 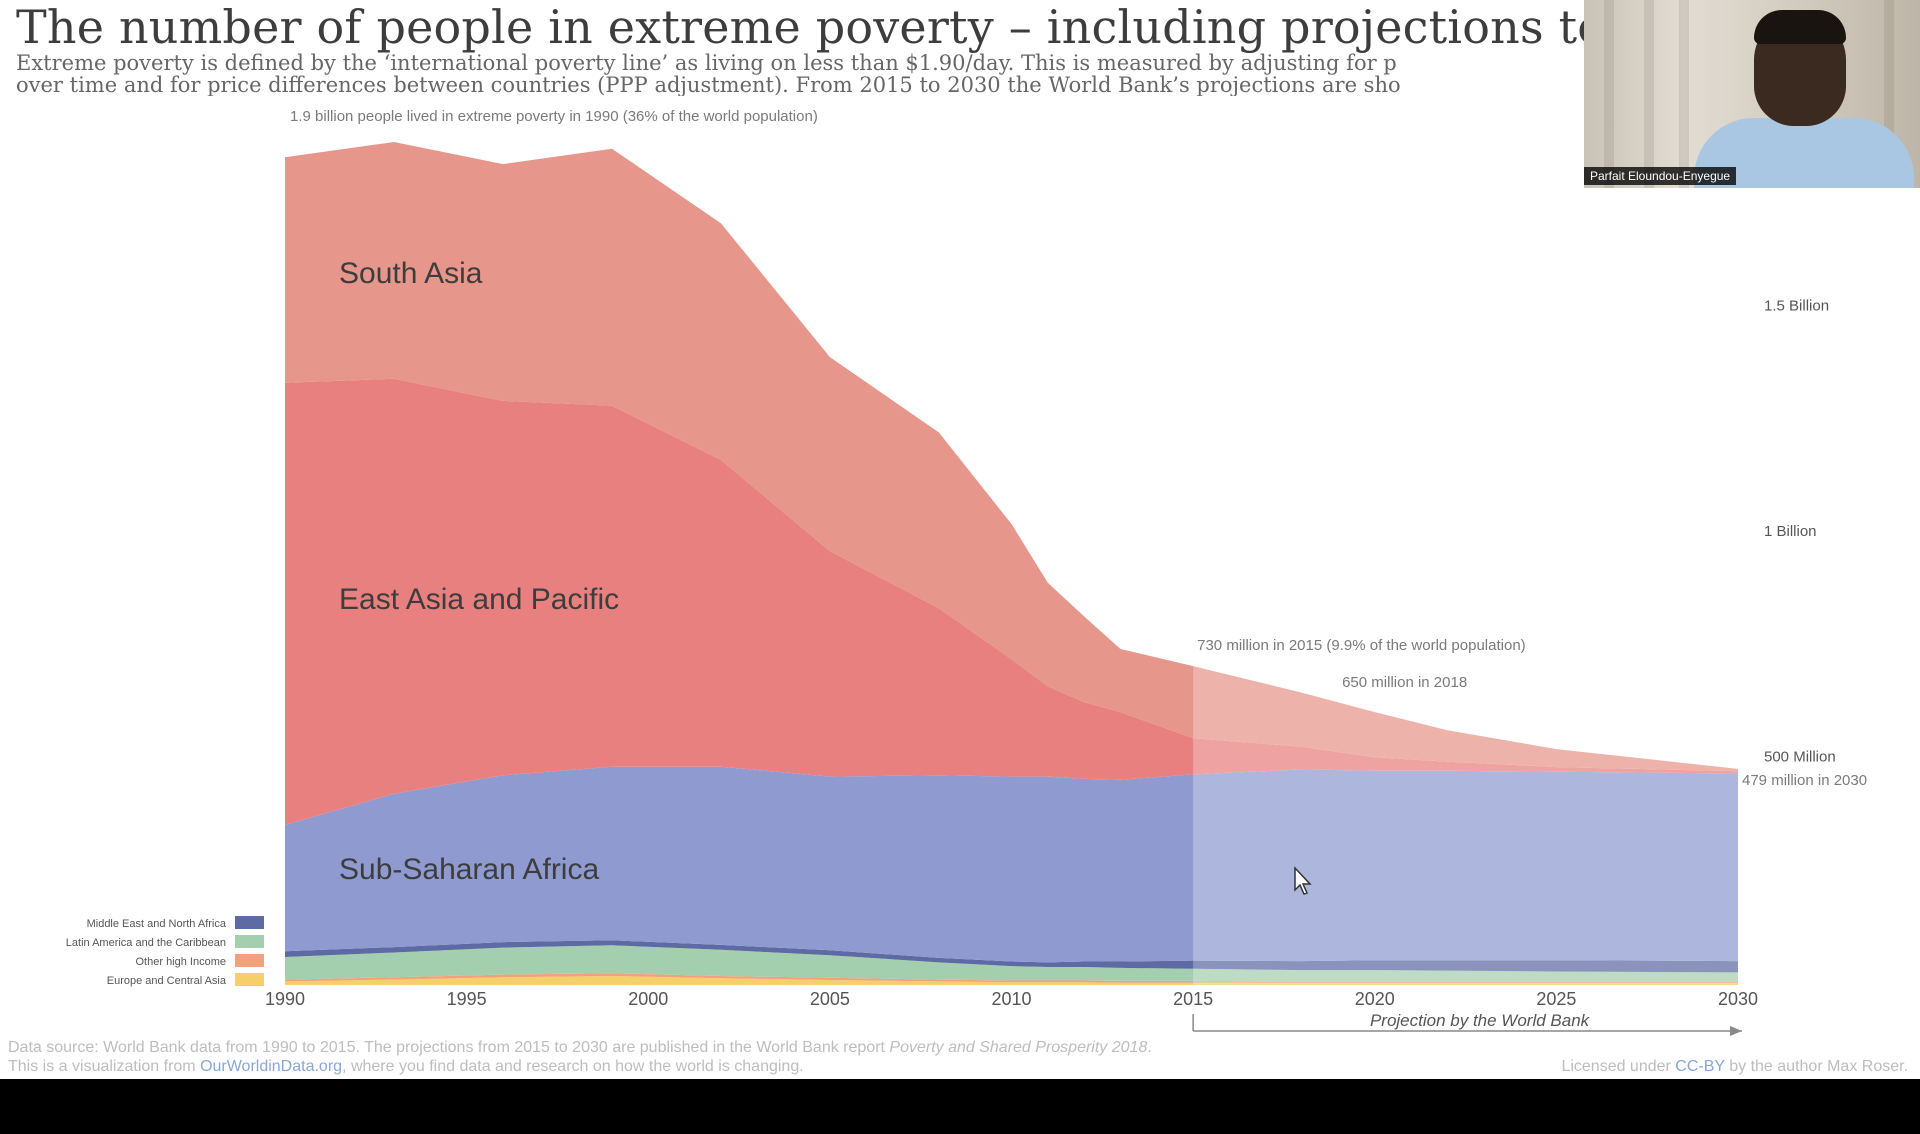 I want to click on legend-label: Europe and Central Asia, so click(x=167, y=981).